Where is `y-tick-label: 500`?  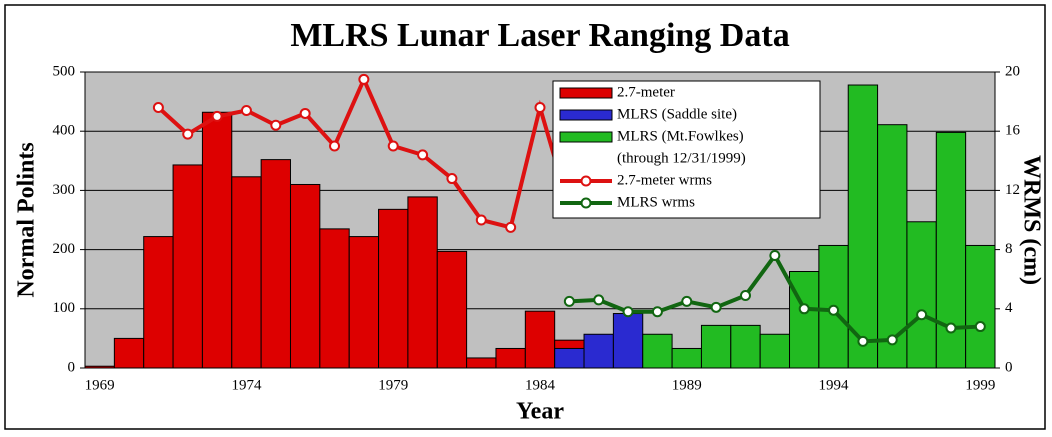
y-tick-label: 500 is located at coordinates (64, 71).